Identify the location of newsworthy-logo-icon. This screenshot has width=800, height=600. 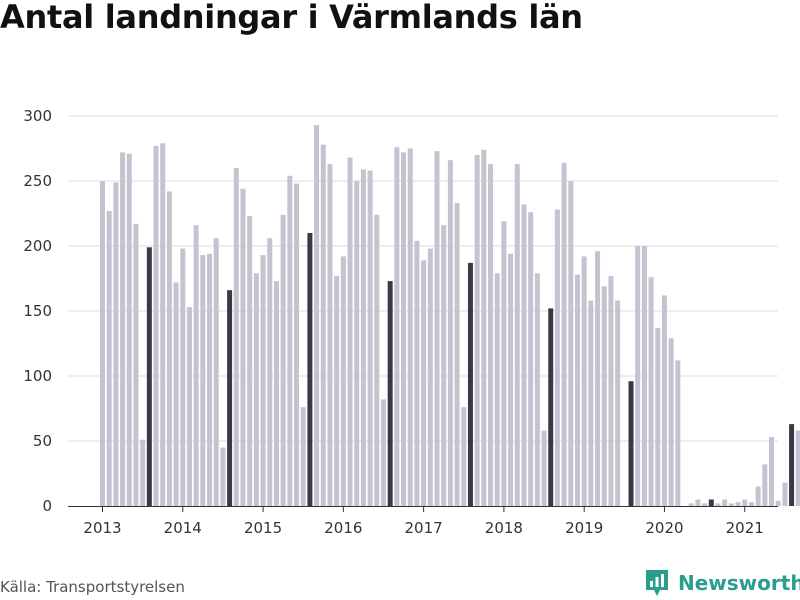
(657, 583).